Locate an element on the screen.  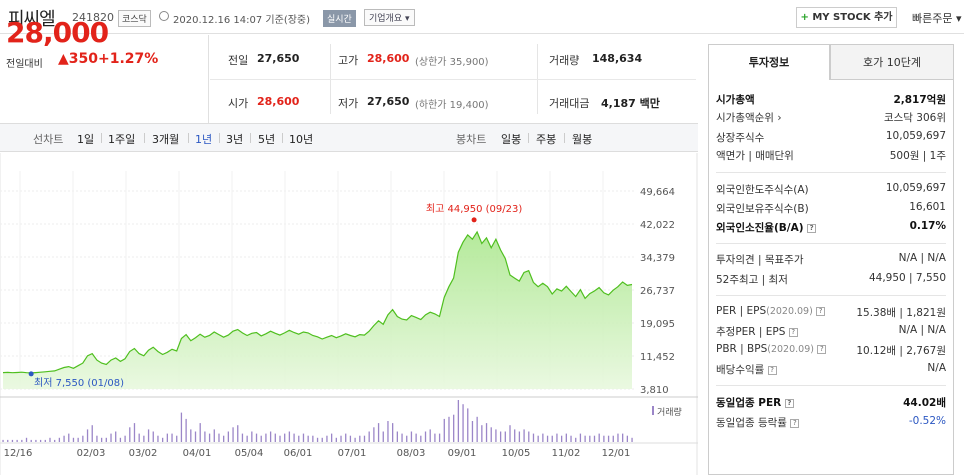
low-label: 저가 is located at coordinates (348, 103).